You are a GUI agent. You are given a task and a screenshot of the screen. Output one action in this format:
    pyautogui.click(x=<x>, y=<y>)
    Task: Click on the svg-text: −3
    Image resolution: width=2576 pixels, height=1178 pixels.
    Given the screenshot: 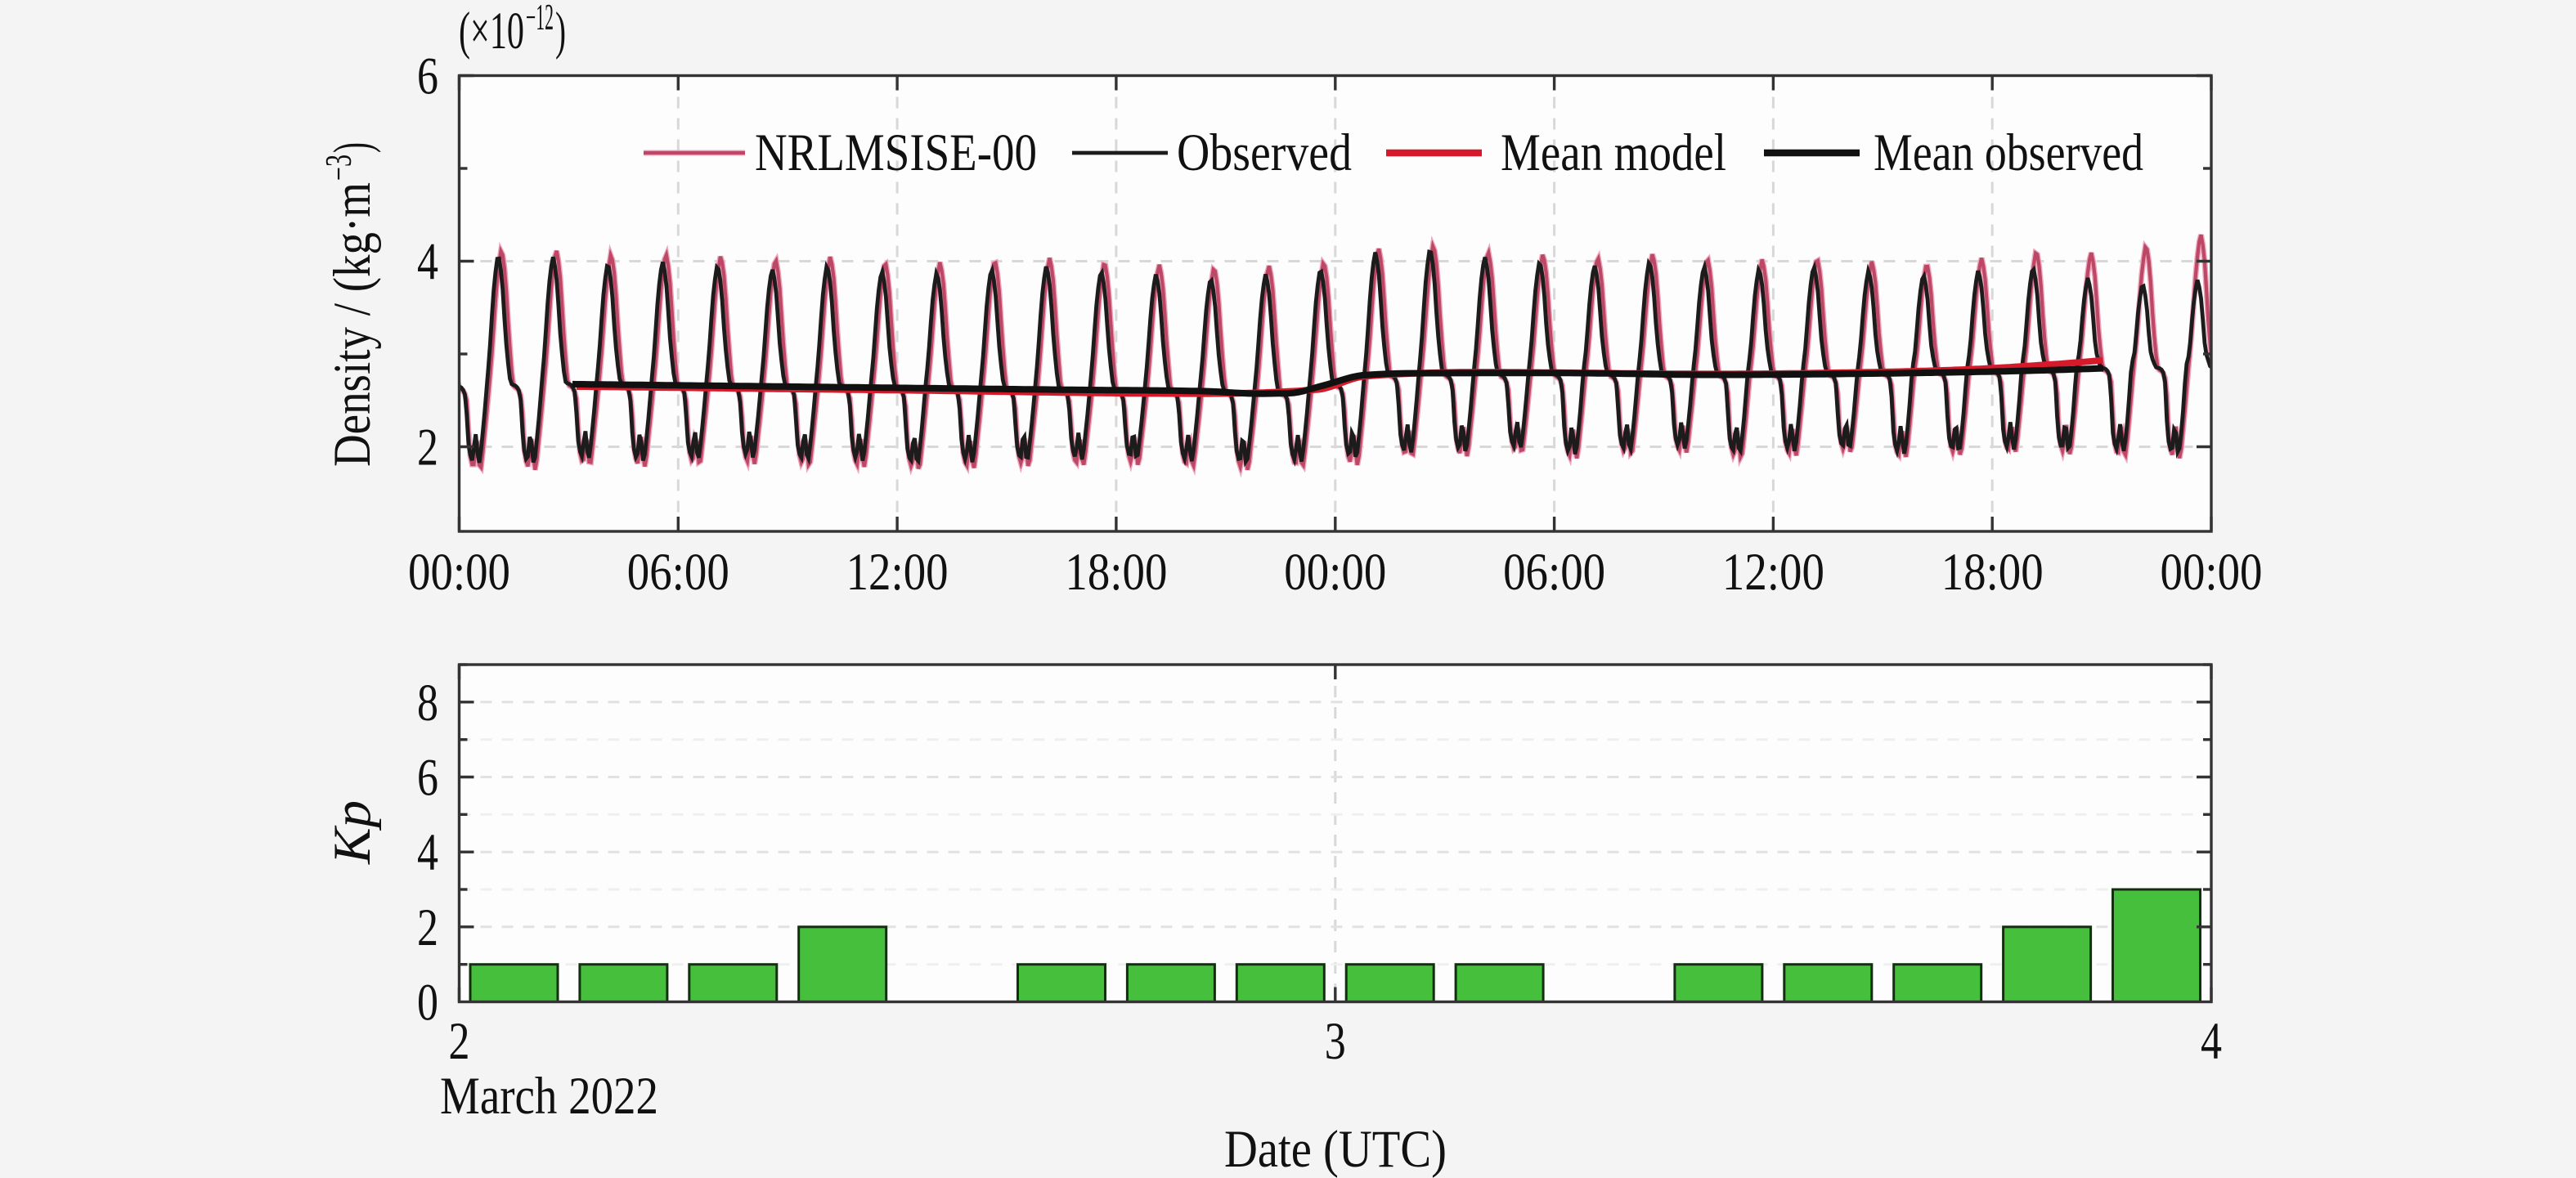 What is the action you would take?
    pyautogui.click(x=339, y=168)
    